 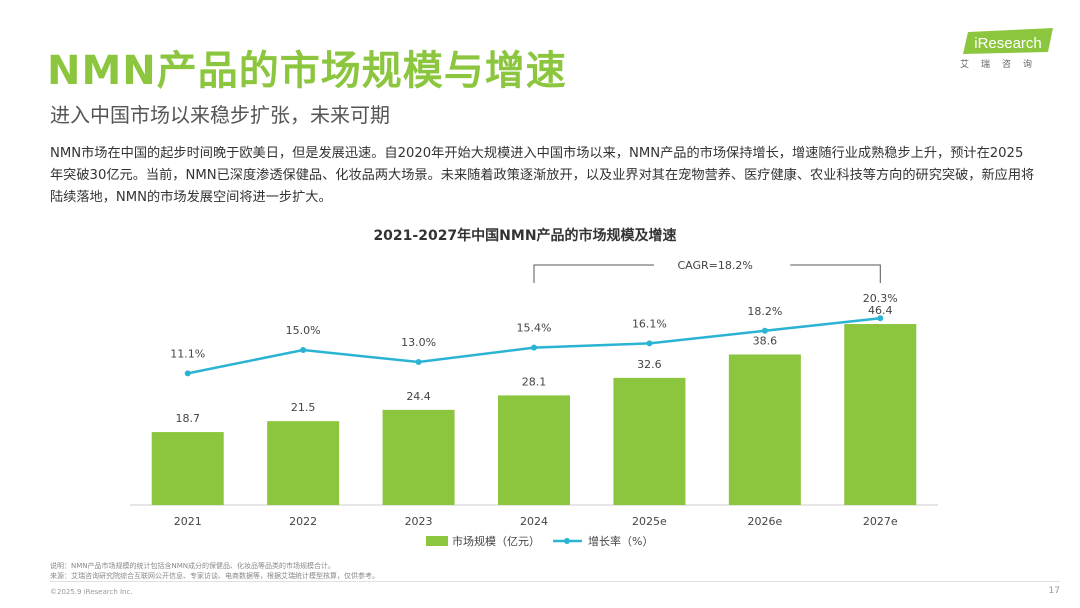 I want to click on x-tick-2027e: 2027e, so click(x=880, y=521).